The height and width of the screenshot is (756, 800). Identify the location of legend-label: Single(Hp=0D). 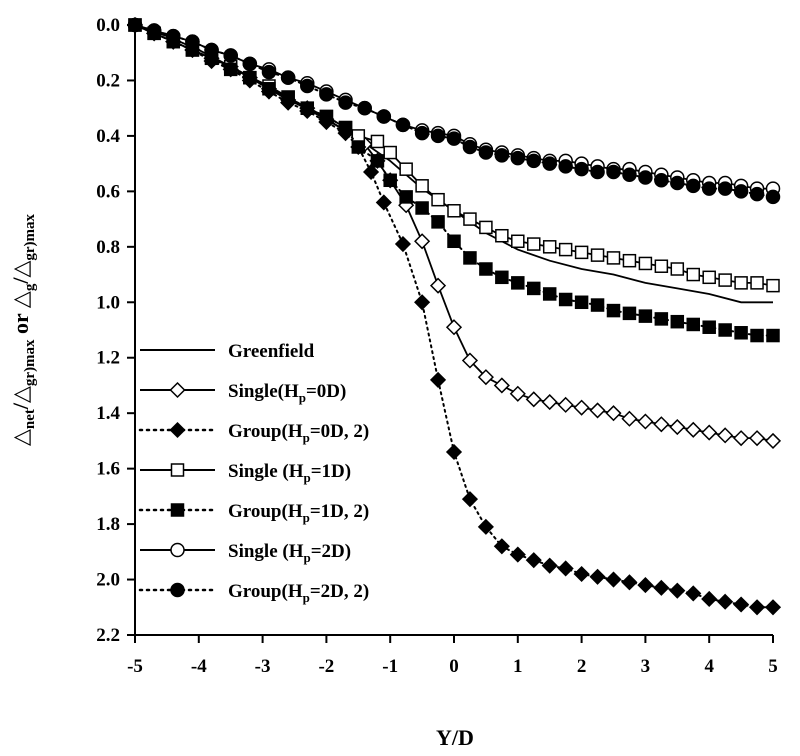
(287, 393).